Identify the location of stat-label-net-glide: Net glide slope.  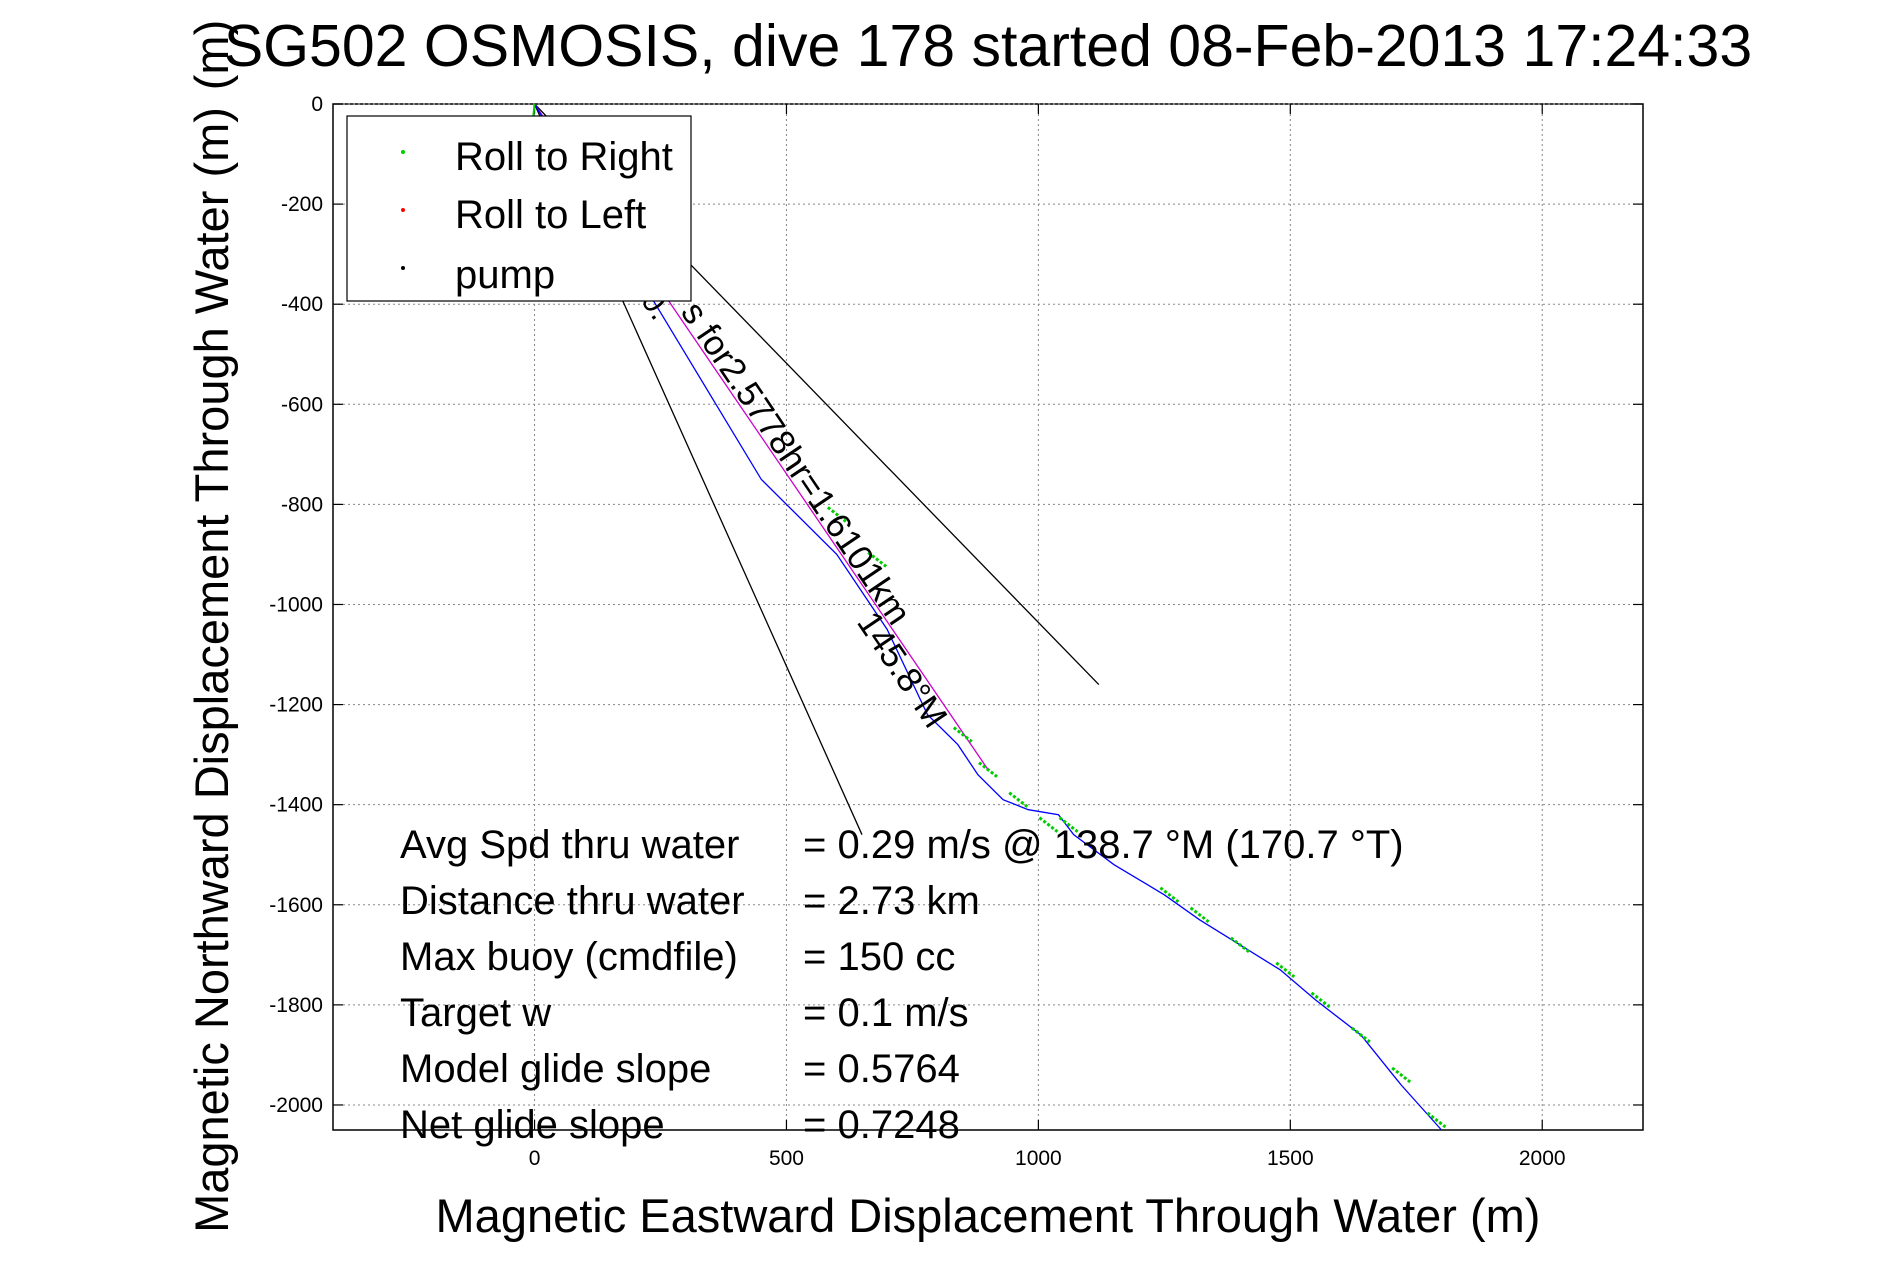
(532, 1125).